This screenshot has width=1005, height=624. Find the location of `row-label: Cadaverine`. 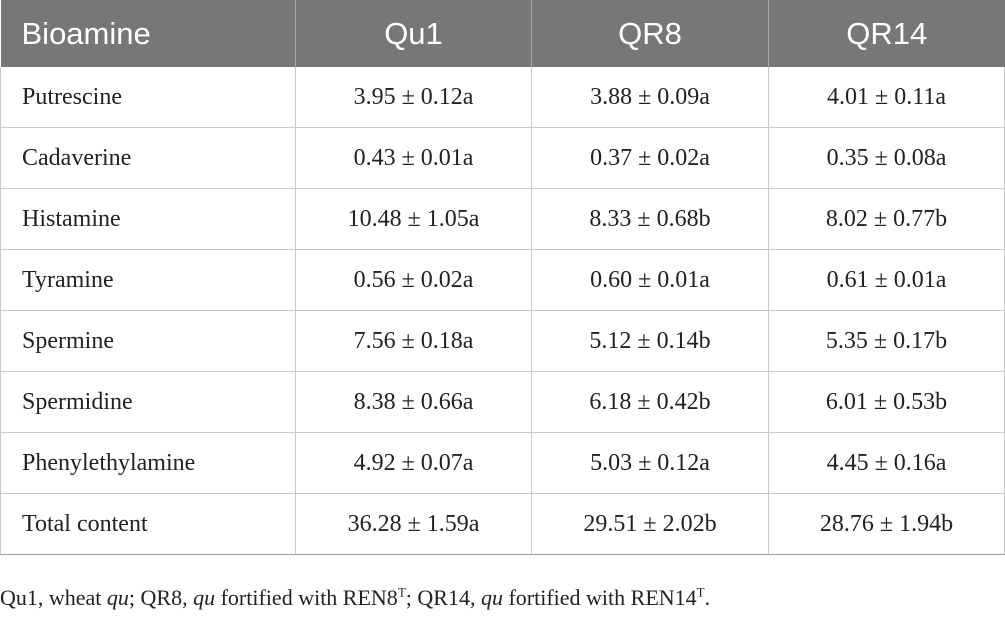

row-label: Cadaverine is located at coordinates (148, 158).